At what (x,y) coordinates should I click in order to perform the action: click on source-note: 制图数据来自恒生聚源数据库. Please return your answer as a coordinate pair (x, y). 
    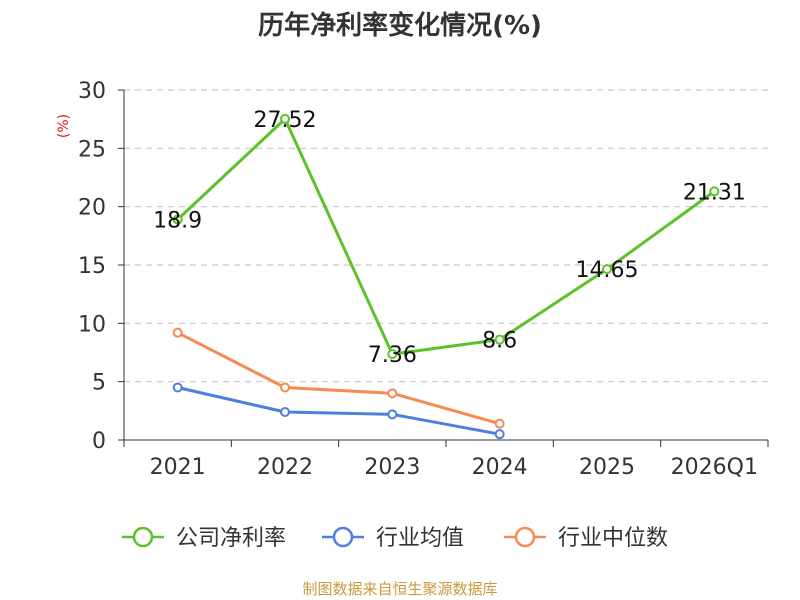
    Looking at the image, I should click on (399, 589).